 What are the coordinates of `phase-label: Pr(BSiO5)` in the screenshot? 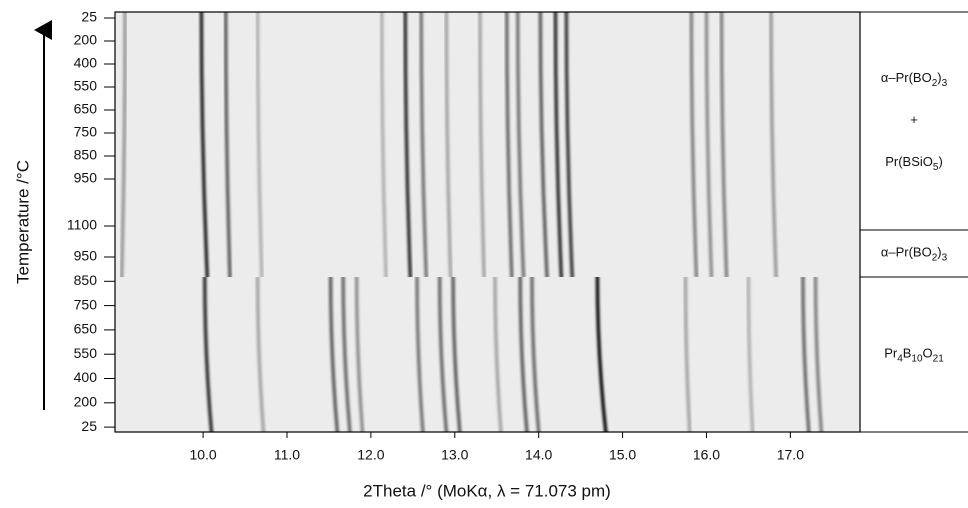 It's located at (914, 163).